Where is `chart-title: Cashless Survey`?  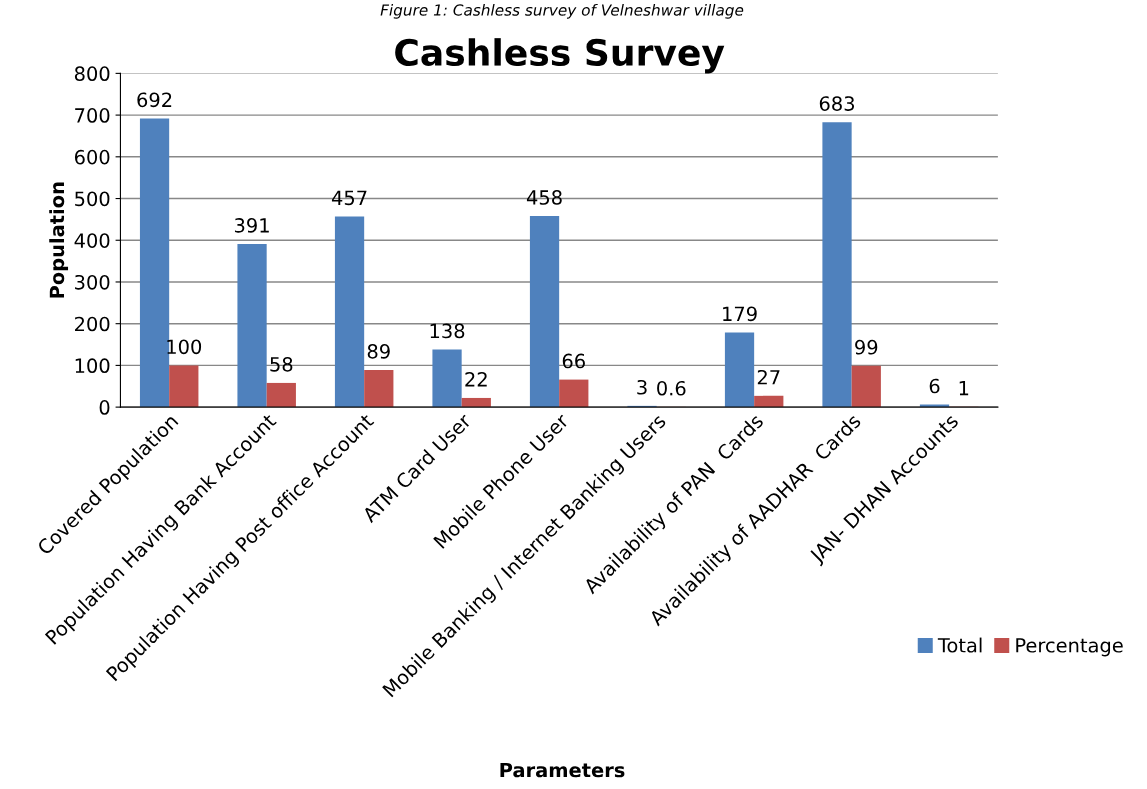 chart-title: Cashless Survey is located at coordinates (560, 56).